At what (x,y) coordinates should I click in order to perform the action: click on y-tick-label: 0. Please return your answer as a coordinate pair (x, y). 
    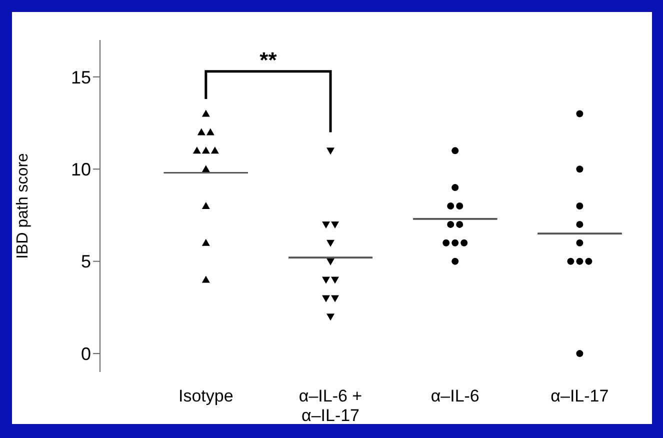
    Looking at the image, I should click on (85, 354).